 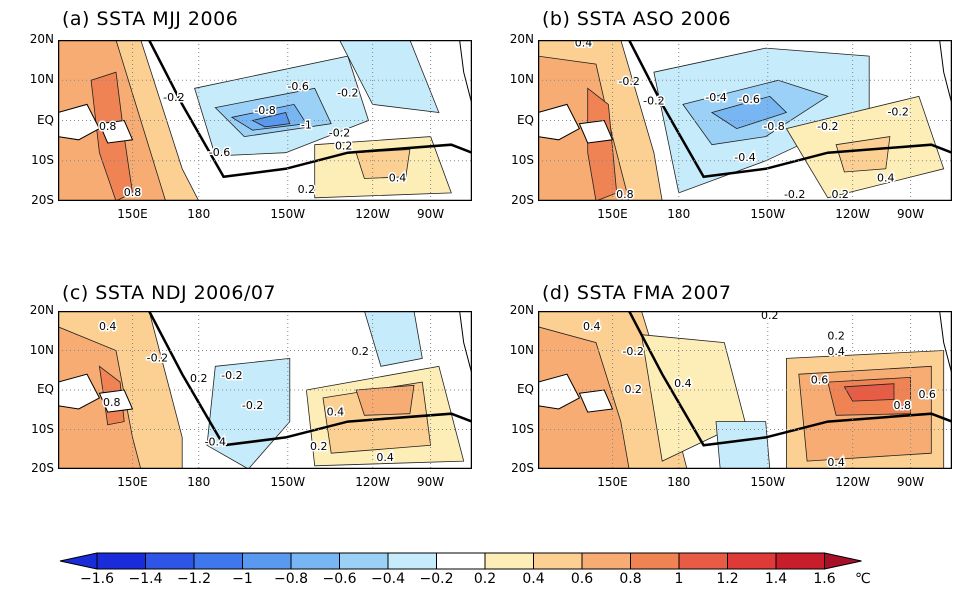 I want to click on colorbar-tick-label: 1.2, so click(x=727, y=579).